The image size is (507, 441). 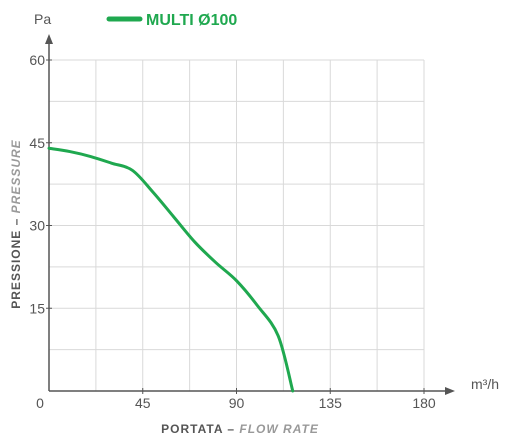 What do you see at coordinates (42, 19) in the screenshot?
I see `y-unit-label: Pa` at bounding box center [42, 19].